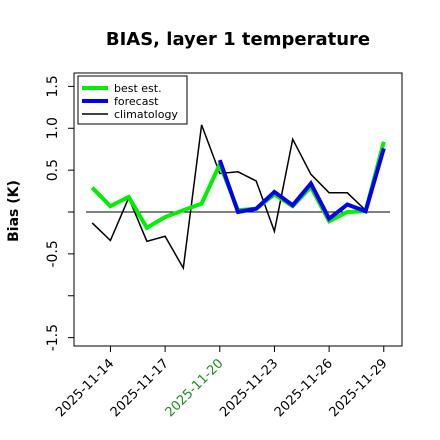 The image size is (440, 440). I want to click on y-tick-label: 1.5, so click(53, 86).